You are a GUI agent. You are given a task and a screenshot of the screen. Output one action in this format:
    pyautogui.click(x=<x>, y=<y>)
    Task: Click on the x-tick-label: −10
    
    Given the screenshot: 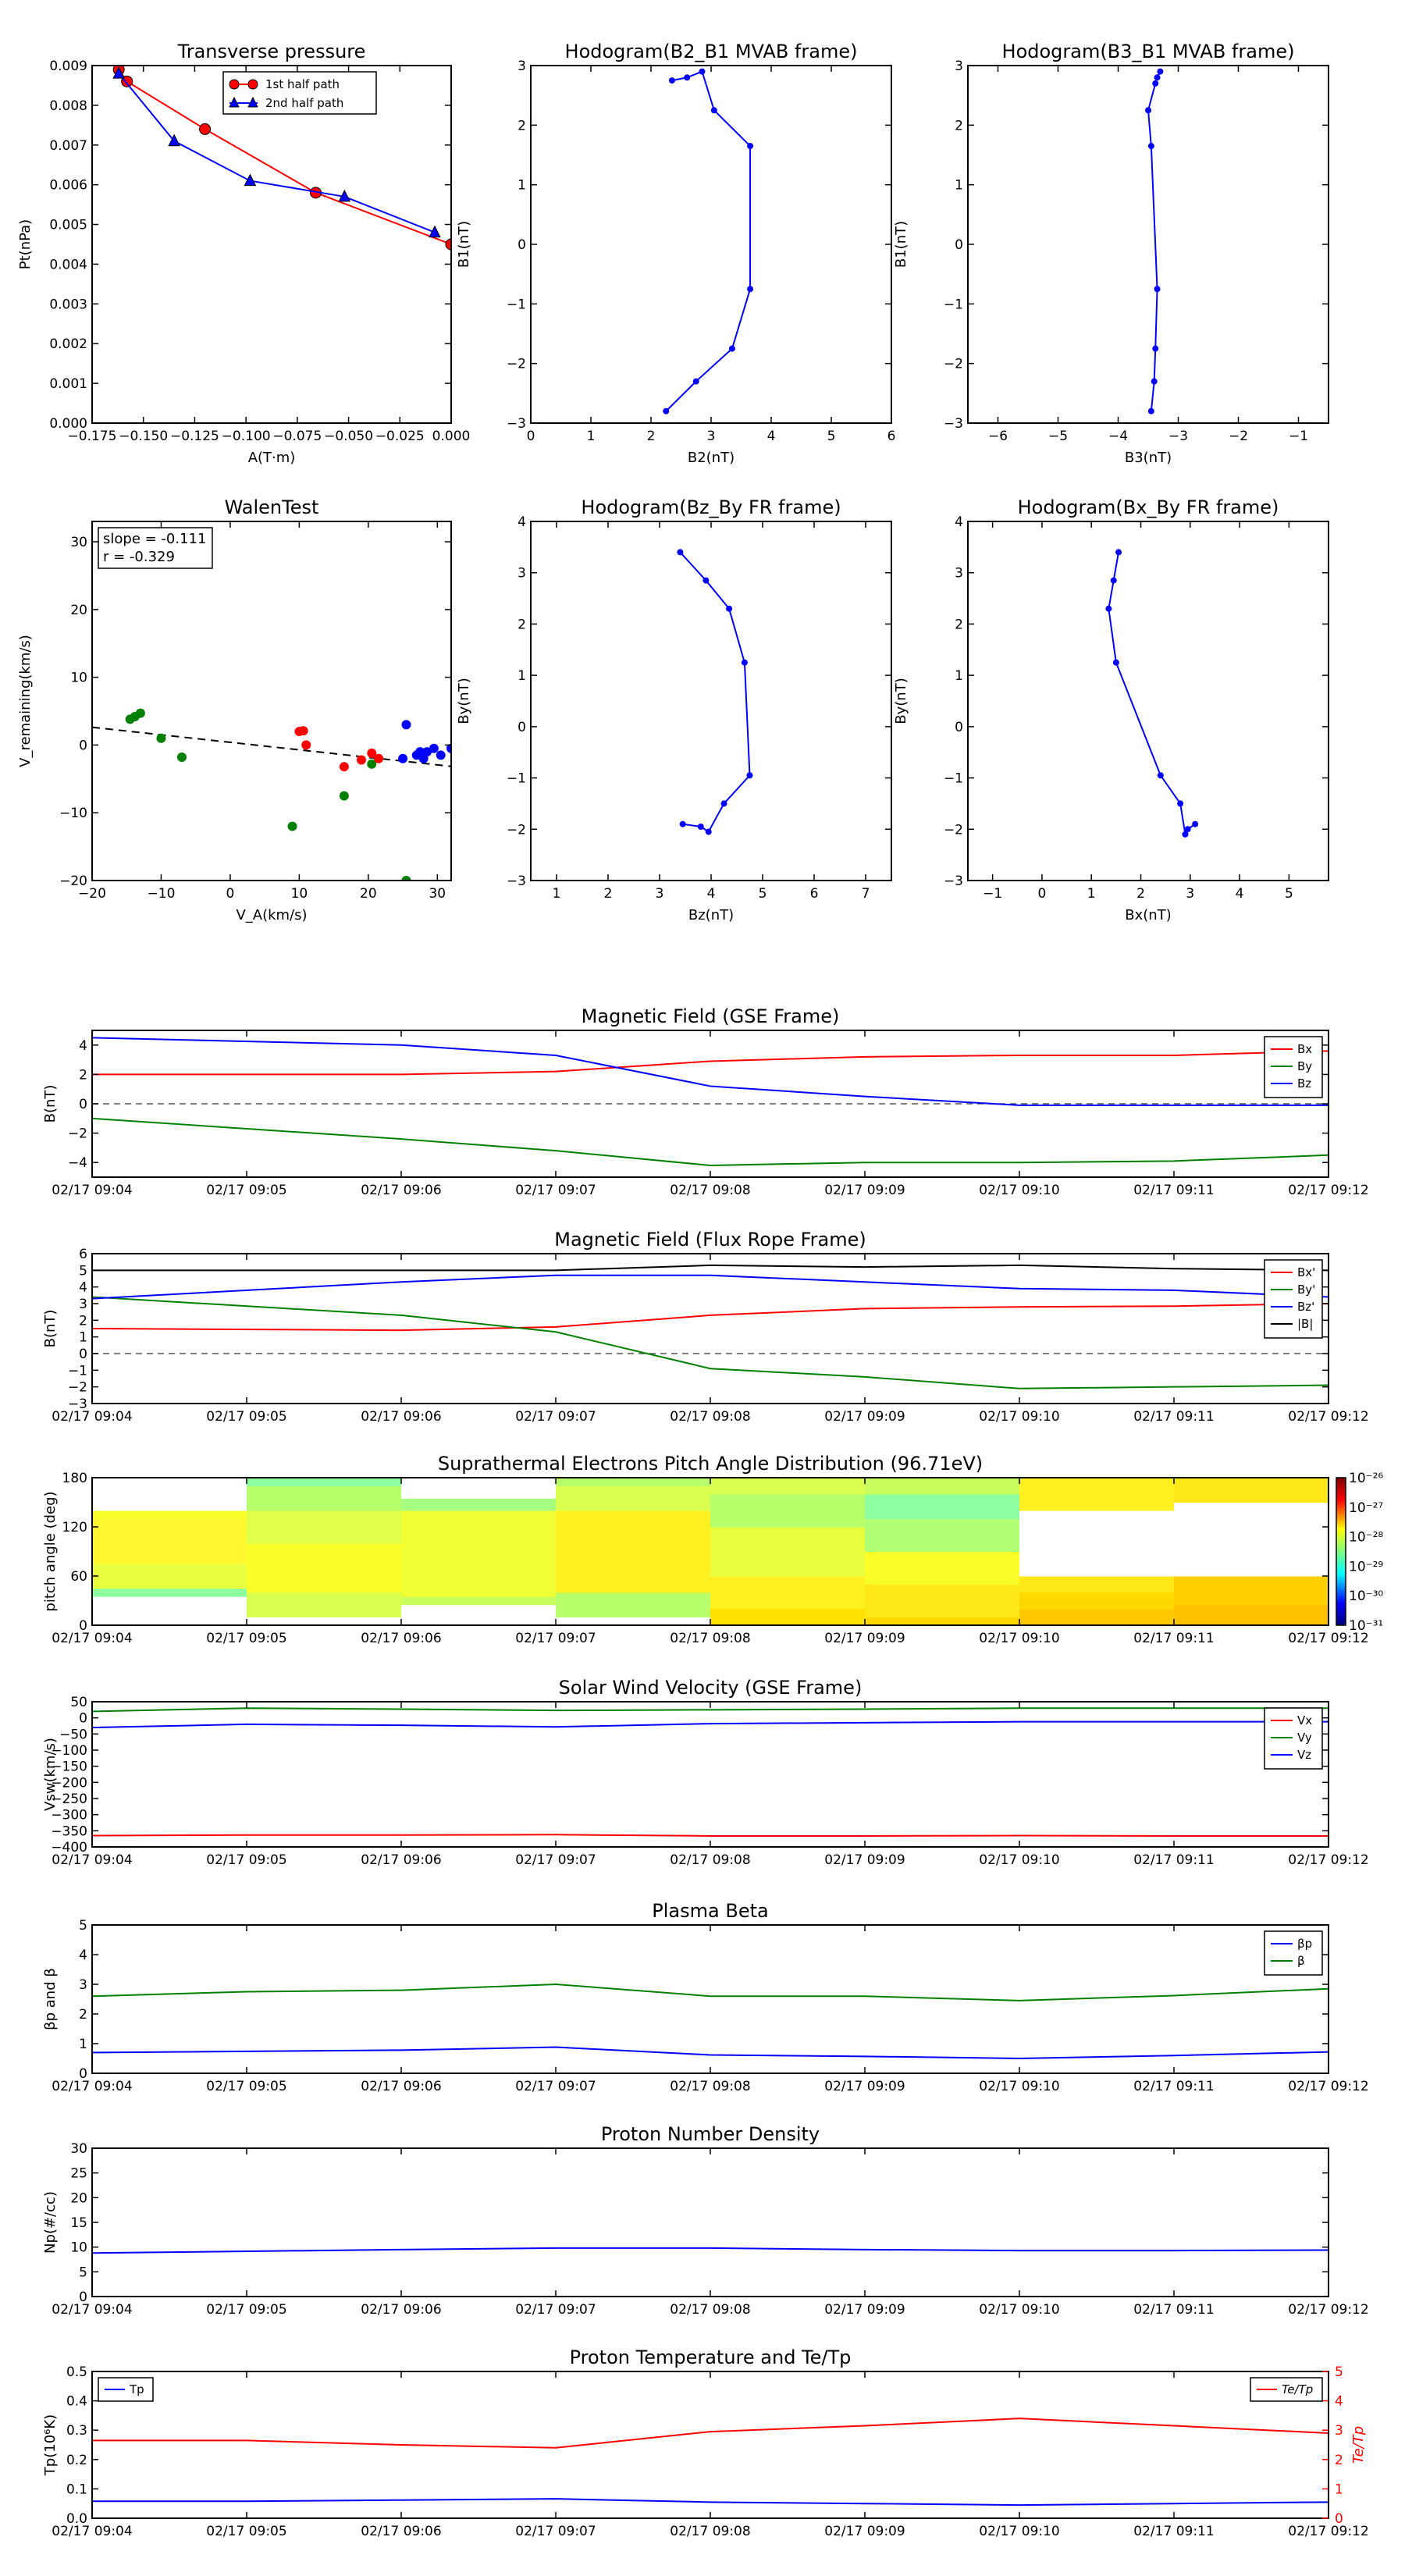 What is the action you would take?
    pyautogui.click(x=162, y=894)
    